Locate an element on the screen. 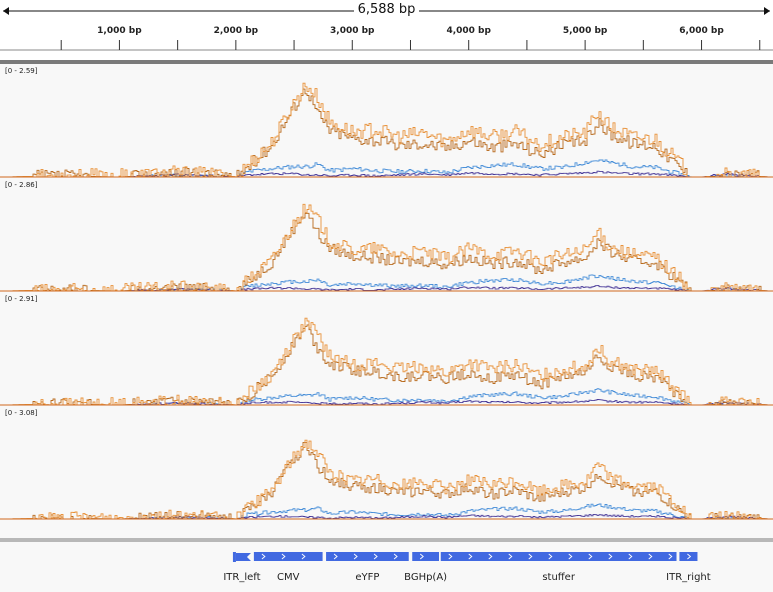 This screenshot has height=592, width=773. data-range-label: [0 - 2.86] is located at coordinates (21, 185).